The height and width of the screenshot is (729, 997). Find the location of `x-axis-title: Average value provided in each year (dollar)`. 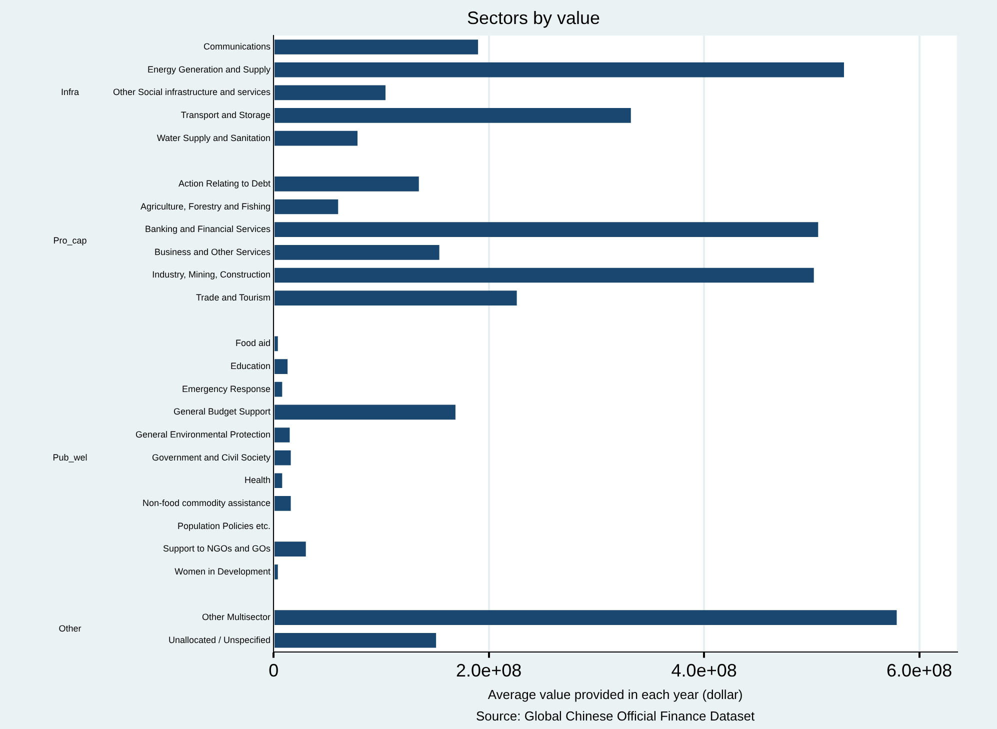

x-axis-title: Average value provided in each year (dollar) is located at coordinates (615, 694).